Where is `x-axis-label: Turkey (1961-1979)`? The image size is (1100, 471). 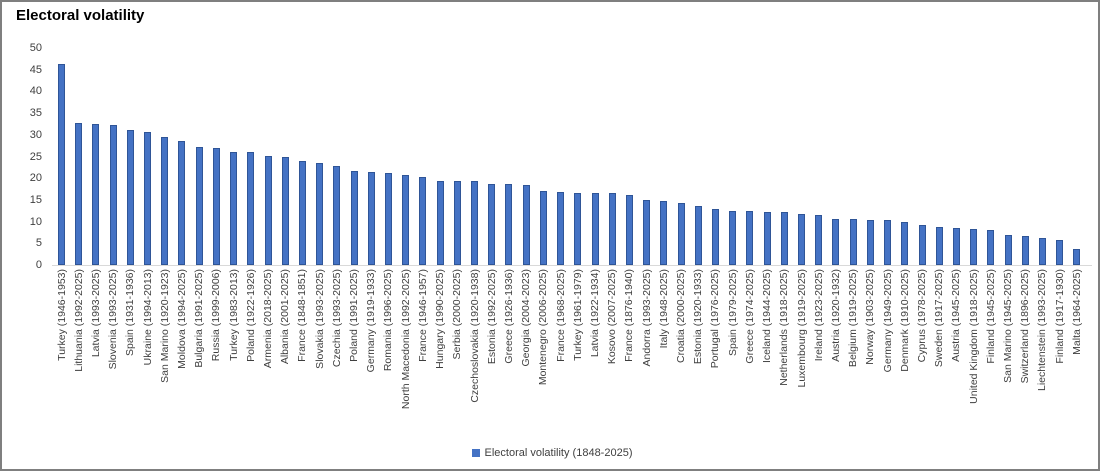 x-axis-label: Turkey (1961-1979) is located at coordinates (577, 315).